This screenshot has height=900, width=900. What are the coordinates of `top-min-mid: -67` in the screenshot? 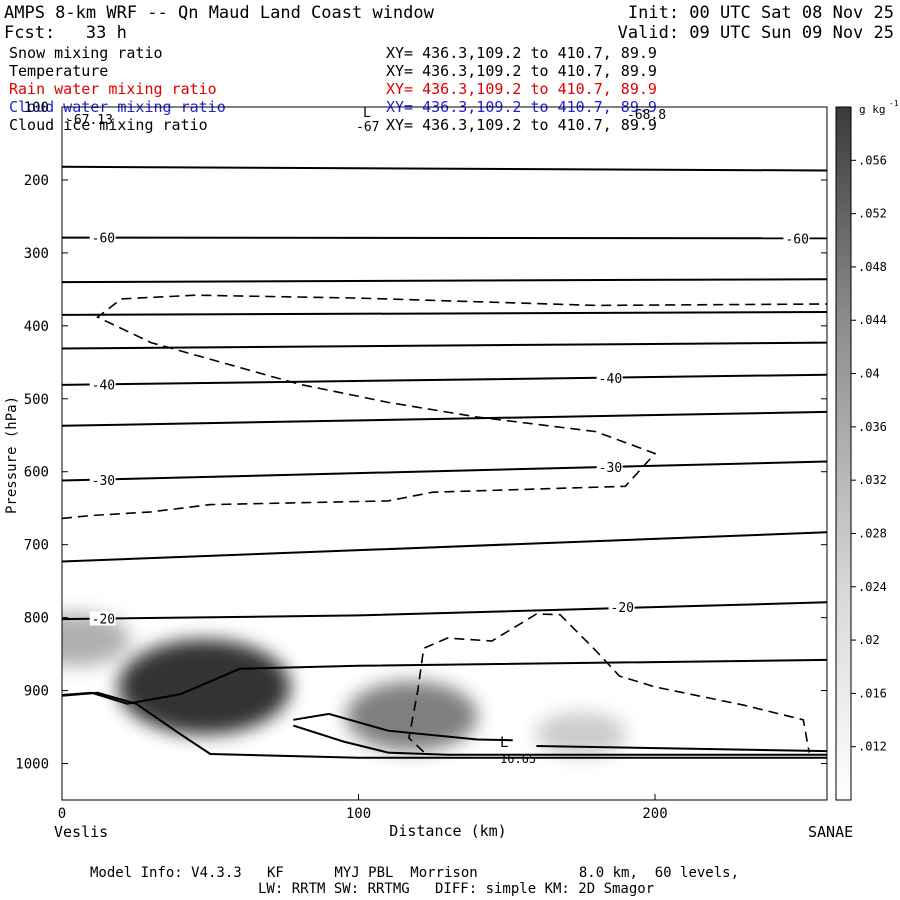 It's located at (367, 127).